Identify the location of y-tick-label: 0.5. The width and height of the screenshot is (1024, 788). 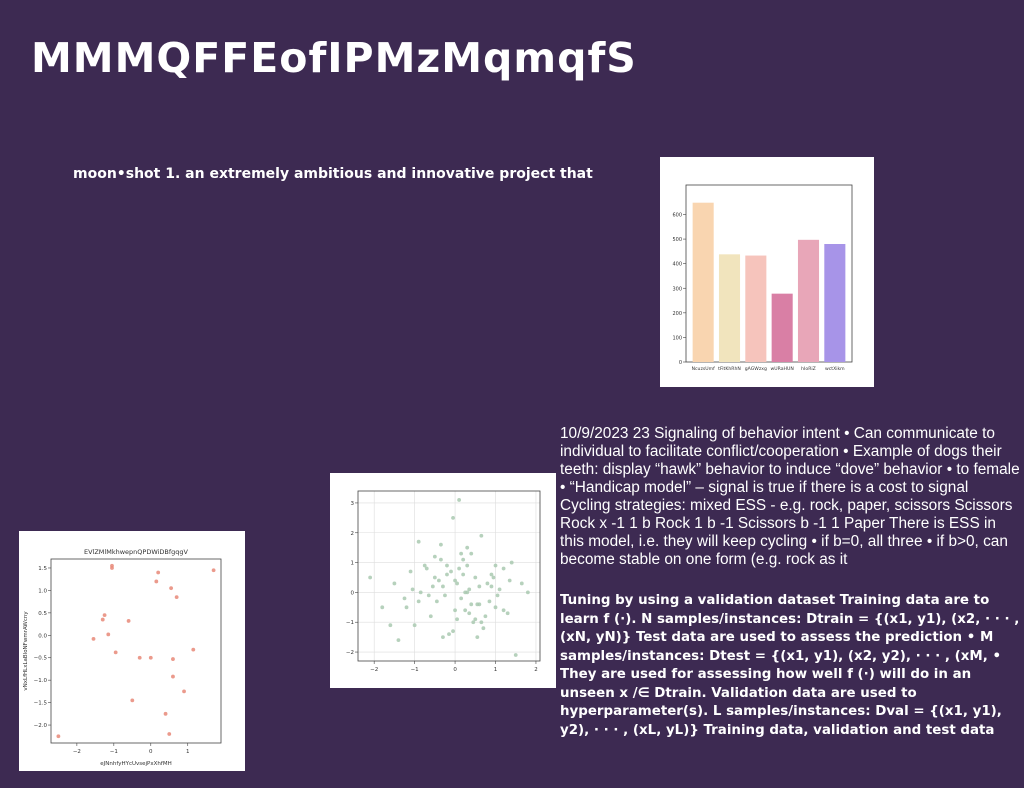
(42, 614).